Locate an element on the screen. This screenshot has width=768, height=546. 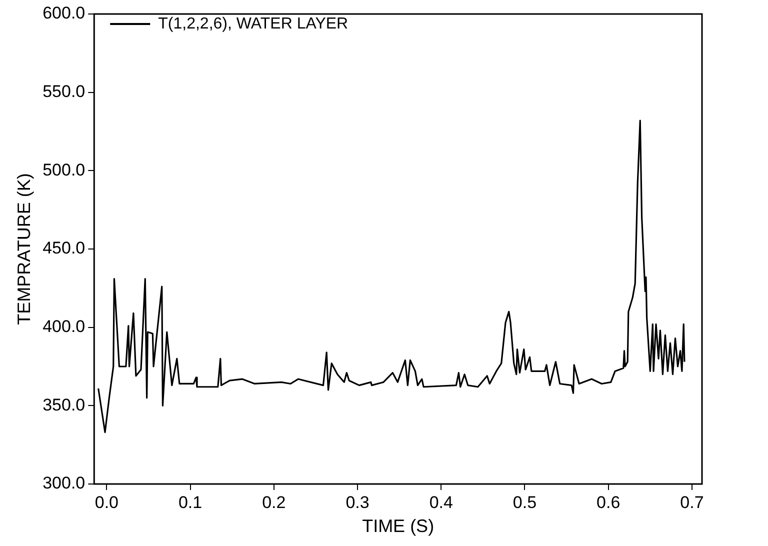
y-tick-label: 550.0 is located at coordinates (64, 92).